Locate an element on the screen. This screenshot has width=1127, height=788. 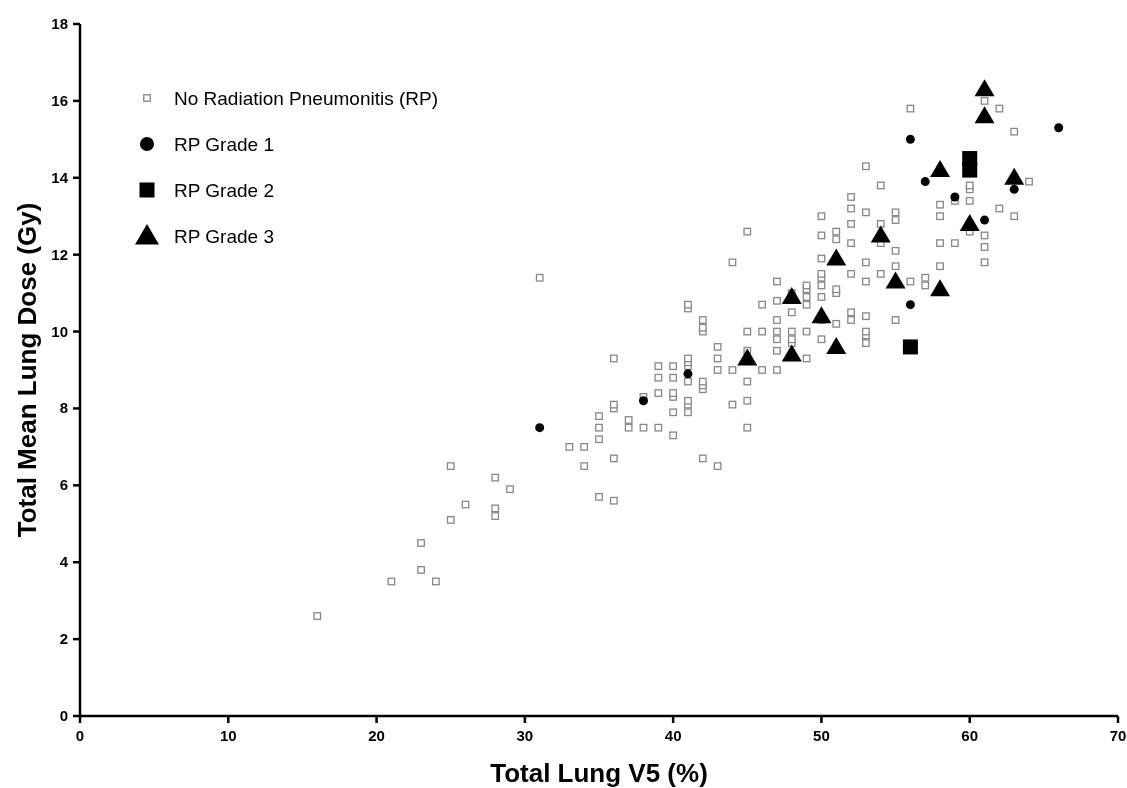
legend-label: RP Grade 2 is located at coordinates (224, 190).